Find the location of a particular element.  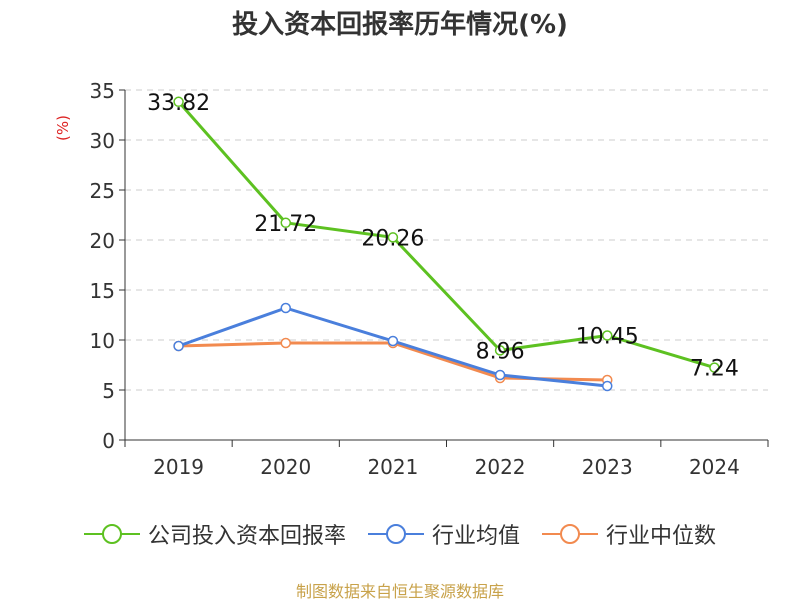

legend-item-industry-median: 行业中位数 is located at coordinates (629, 534).